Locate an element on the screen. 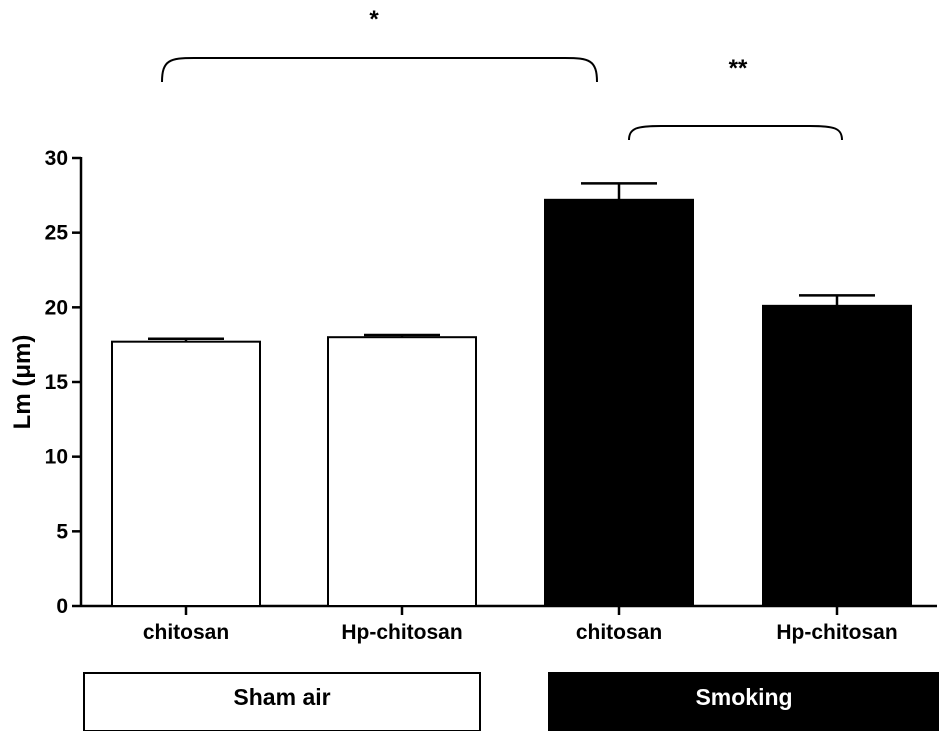 This screenshot has height=731, width=939. y-axis-title: Lm (μm) is located at coordinates (22, 382).